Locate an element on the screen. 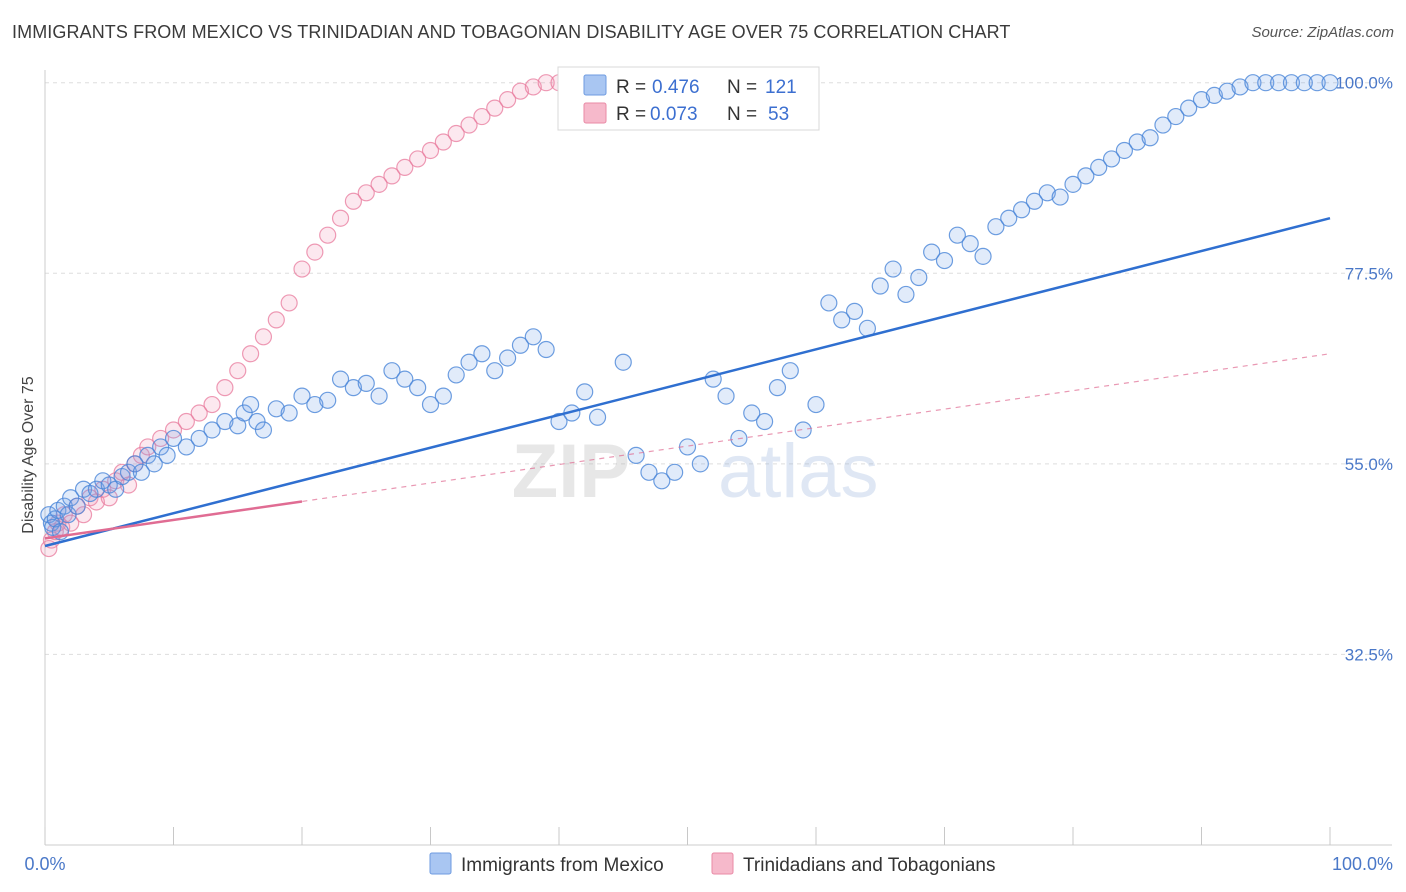  bottom-legend-label-mexico: Immigrants from Mexico is located at coordinates (562, 865).